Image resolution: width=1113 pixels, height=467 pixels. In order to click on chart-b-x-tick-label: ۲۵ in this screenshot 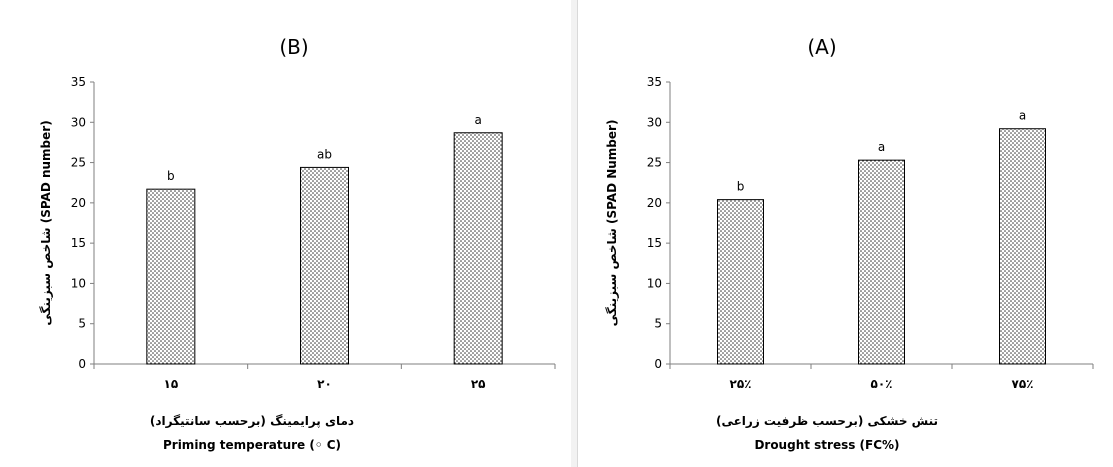, I will do `click(478, 384)`.